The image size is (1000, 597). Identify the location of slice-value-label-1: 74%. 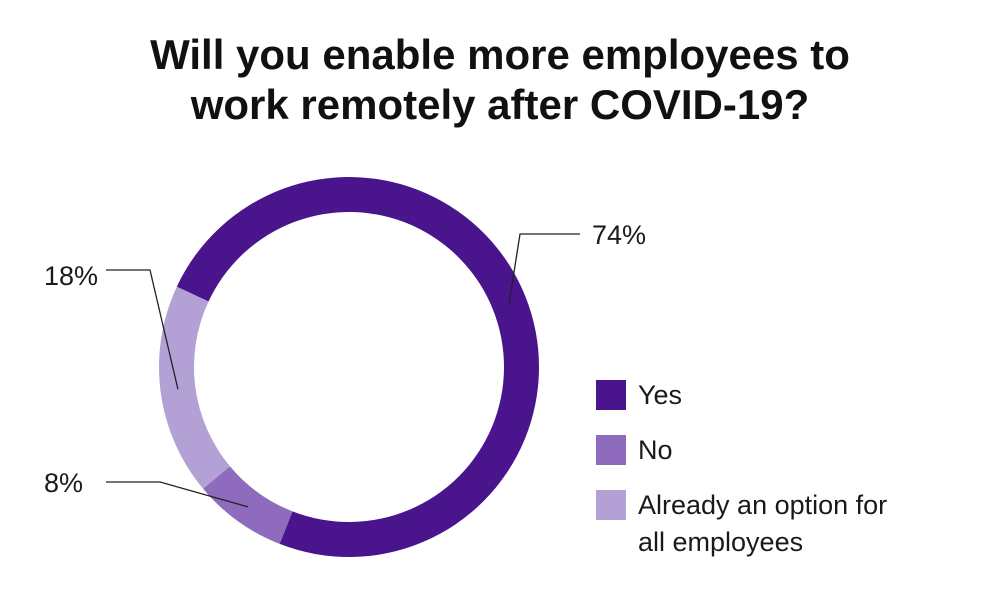
(619, 235).